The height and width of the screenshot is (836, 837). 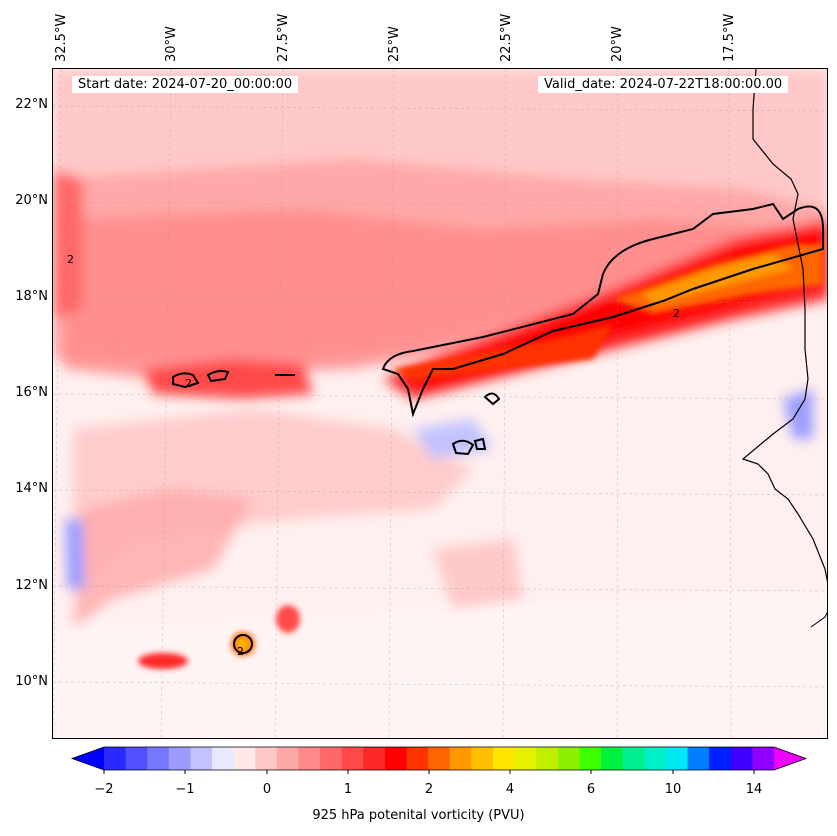 I want to click on colorbar-tick: 10, so click(x=673, y=789).